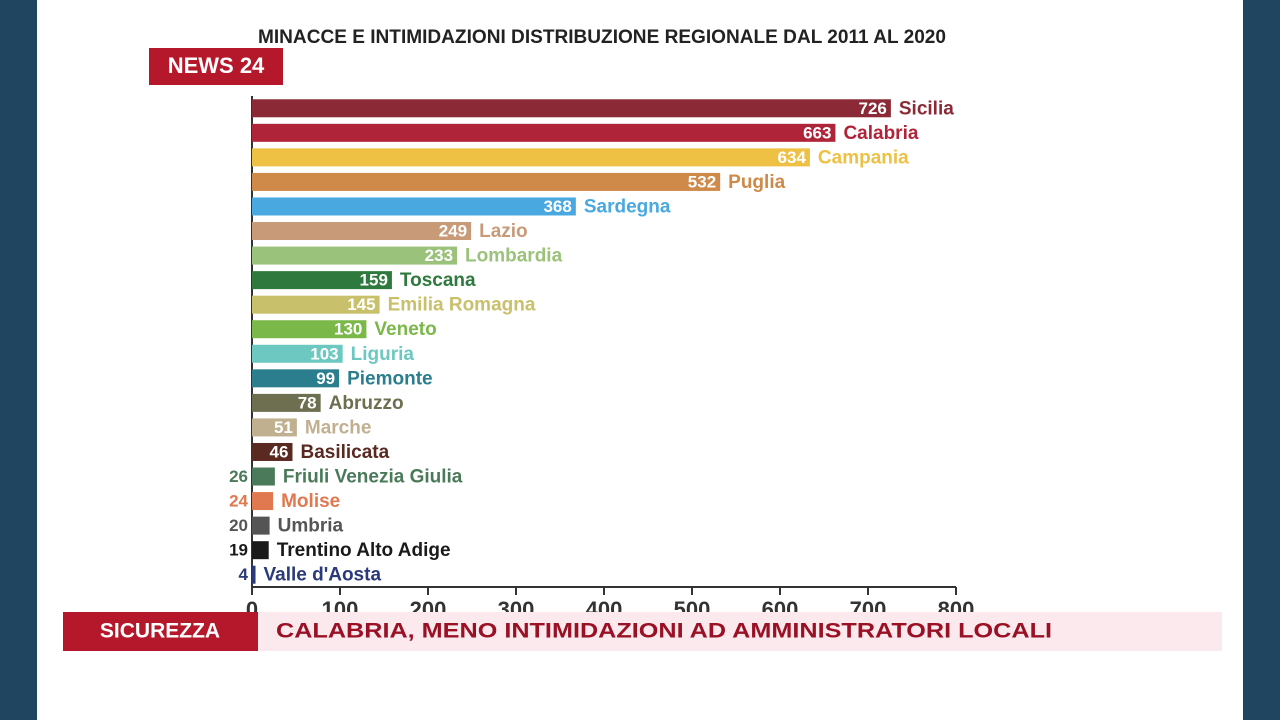 This screenshot has width=1280, height=725. I want to click on logo: NEWS 24, so click(216, 65).